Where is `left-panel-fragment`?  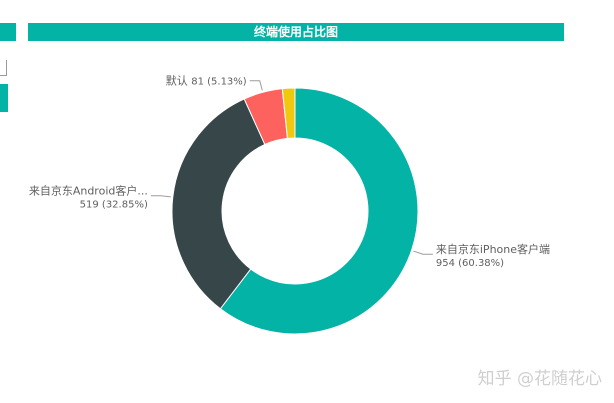
left-panel-fragment is located at coordinates (3, 68).